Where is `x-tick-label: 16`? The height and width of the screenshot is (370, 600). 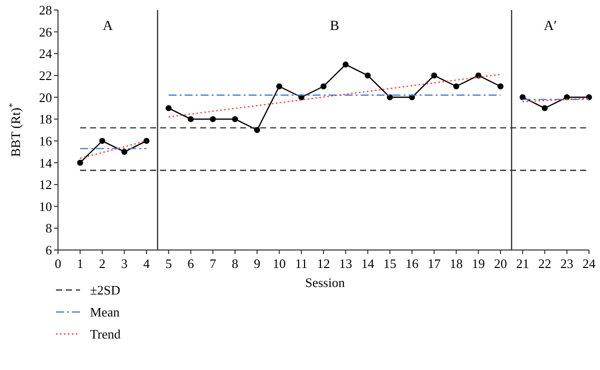 x-tick-label: 16 is located at coordinates (412, 263).